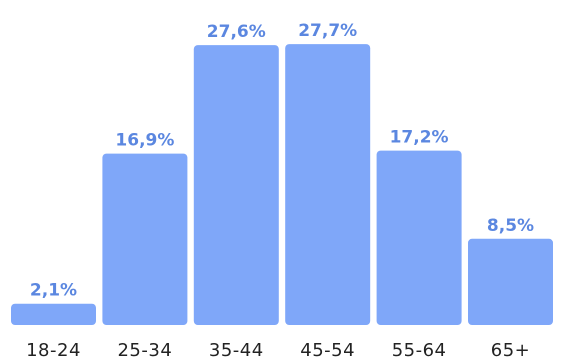 The width and height of the screenshot is (561, 363). What do you see at coordinates (419, 350) in the screenshot?
I see `category-label-55-64: 55-64` at bounding box center [419, 350].